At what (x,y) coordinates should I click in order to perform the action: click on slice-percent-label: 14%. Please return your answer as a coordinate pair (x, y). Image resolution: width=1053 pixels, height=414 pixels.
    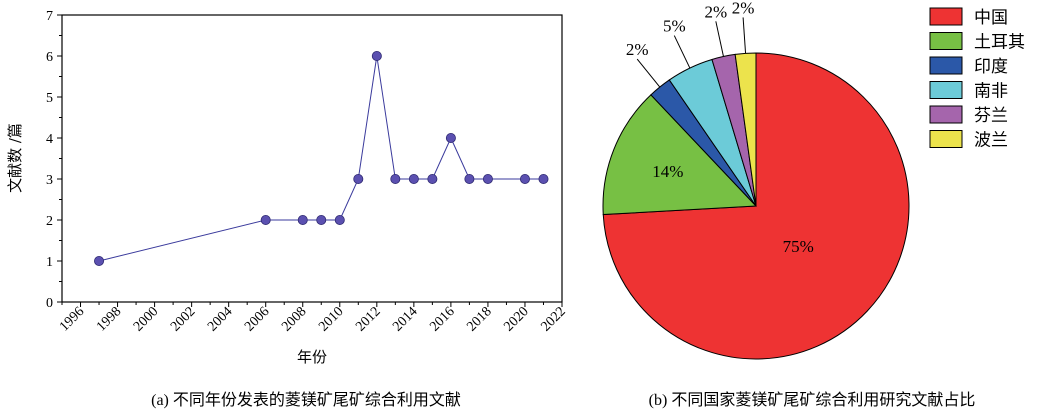
    Looking at the image, I should click on (667, 171).